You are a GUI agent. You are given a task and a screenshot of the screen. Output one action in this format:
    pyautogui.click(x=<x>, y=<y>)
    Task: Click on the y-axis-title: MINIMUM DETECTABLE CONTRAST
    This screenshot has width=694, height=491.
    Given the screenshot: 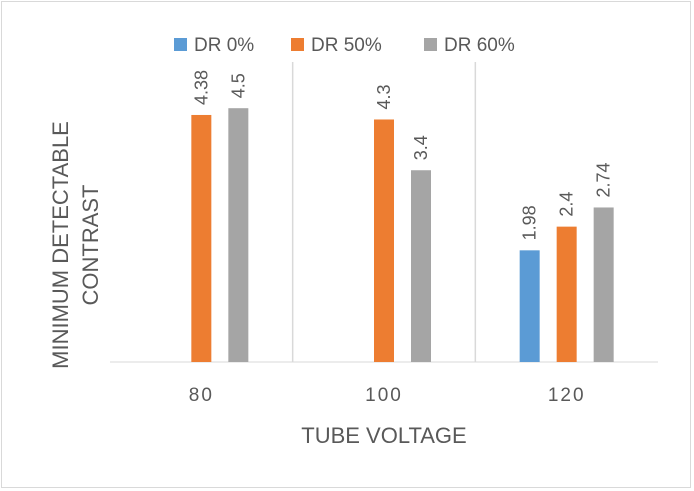 What is the action you would take?
    pyautogui.click(x=75, y=245)
    